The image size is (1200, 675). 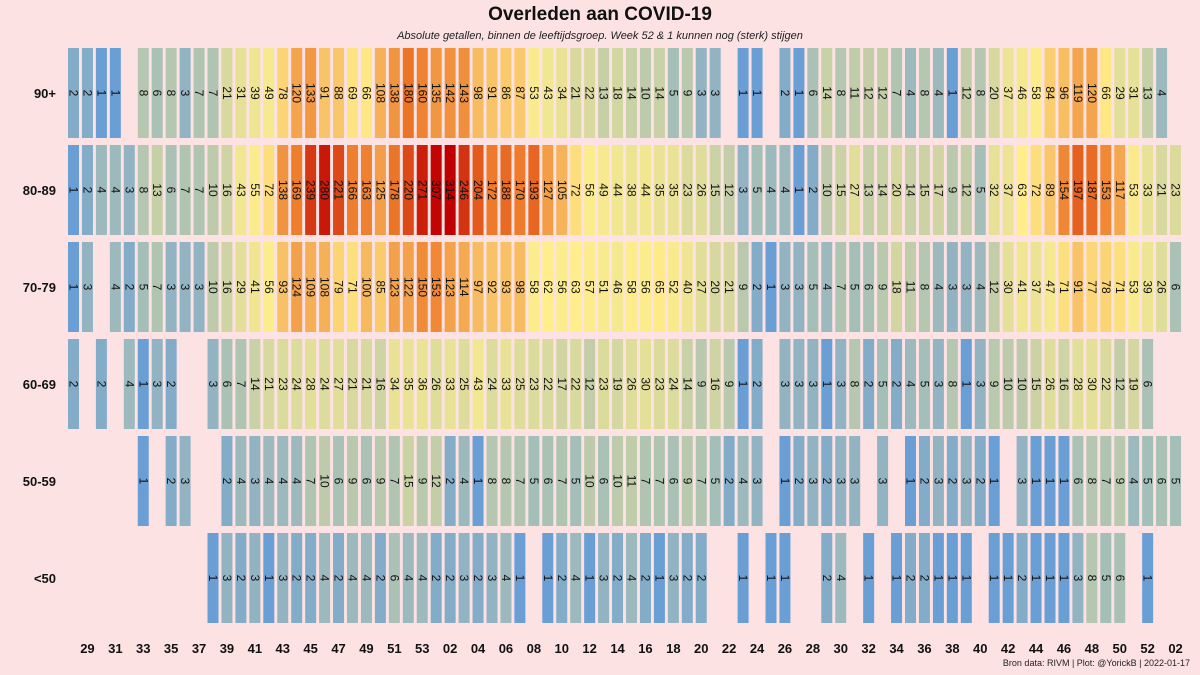 I want to click on cell-value-label: 160, so click(x=422, y=93).